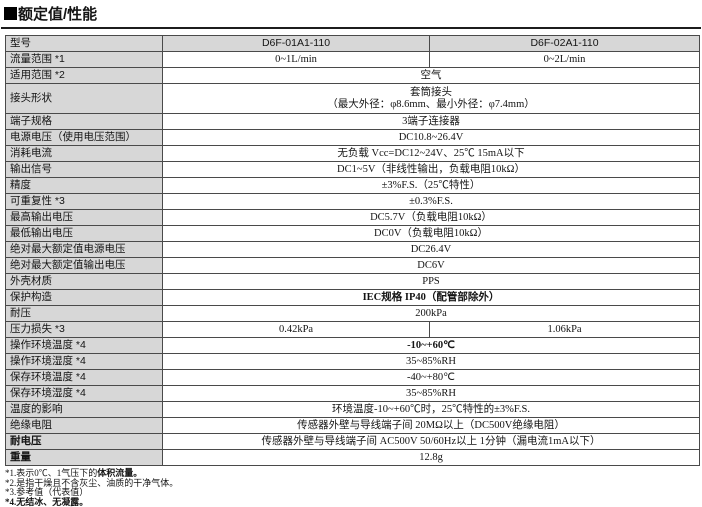 The image size is (702, 507). I want to click on footnote-2: *2.是指干燥且不含灰尘、油质的干净气体。, so click(92, 482).